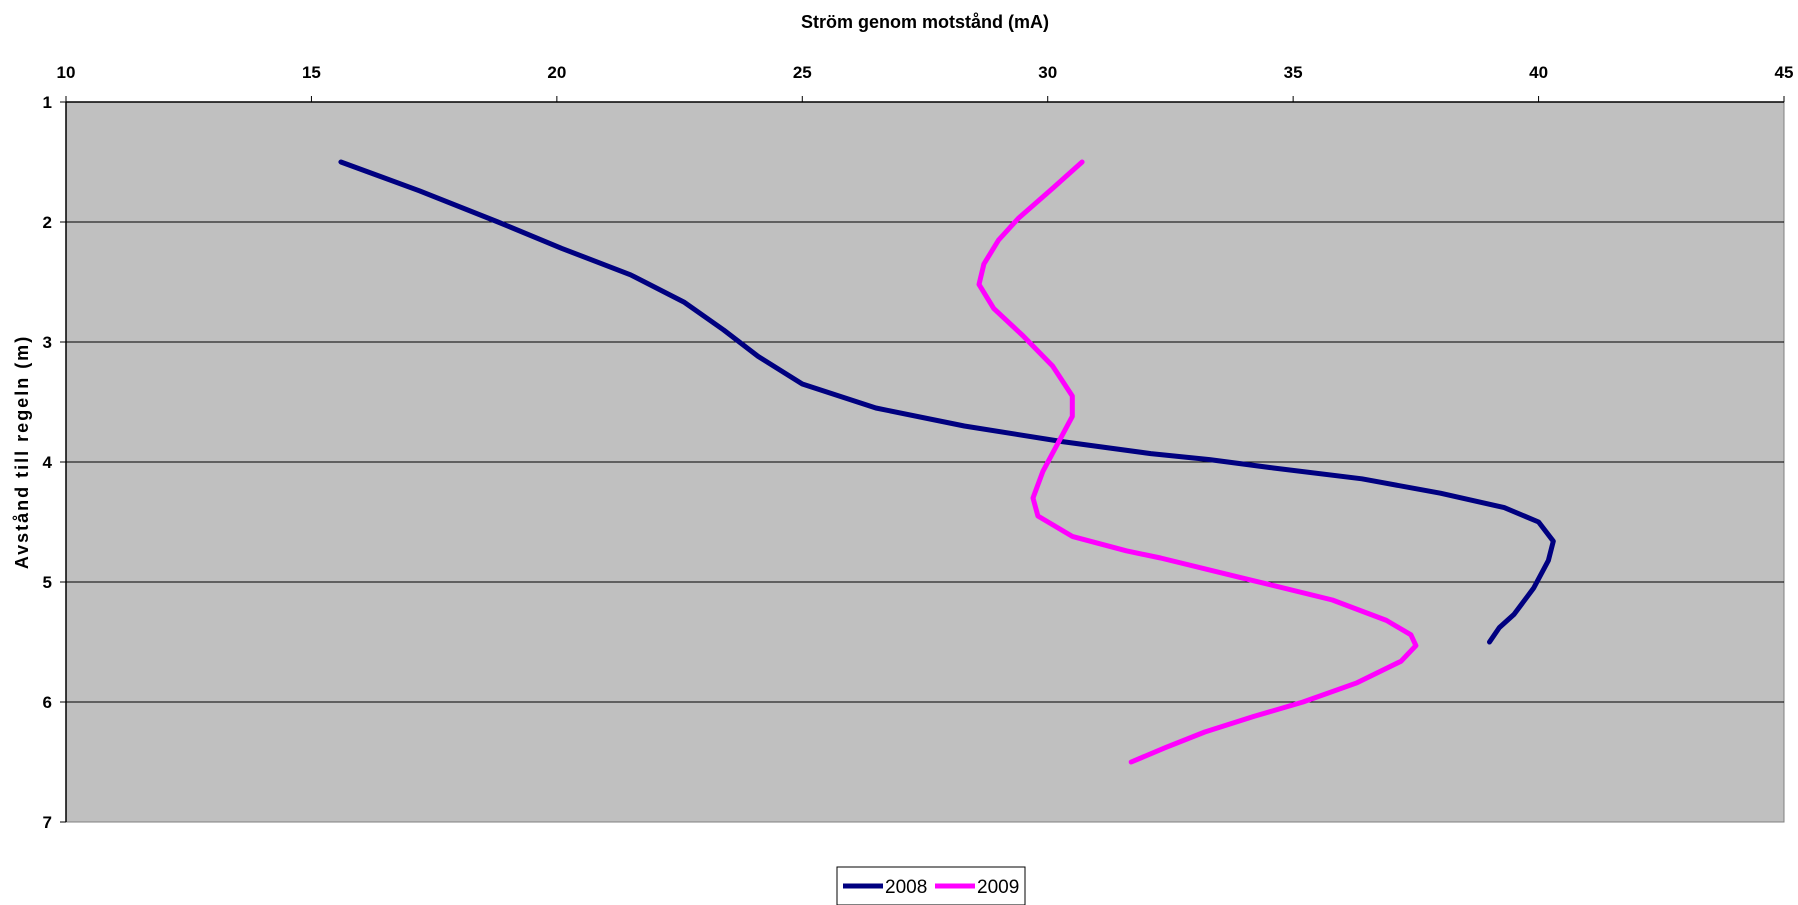  I want to click on x-tick-label: 20, so click(556, 72).